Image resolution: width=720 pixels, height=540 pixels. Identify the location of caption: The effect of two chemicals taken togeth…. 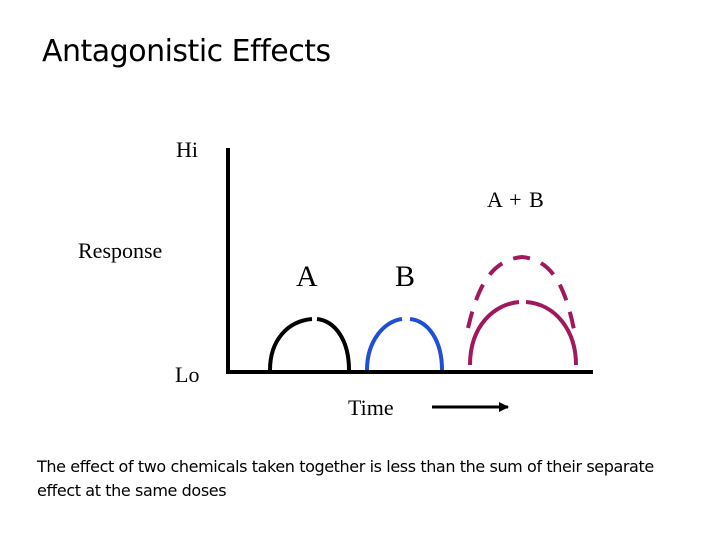
(345, 478).